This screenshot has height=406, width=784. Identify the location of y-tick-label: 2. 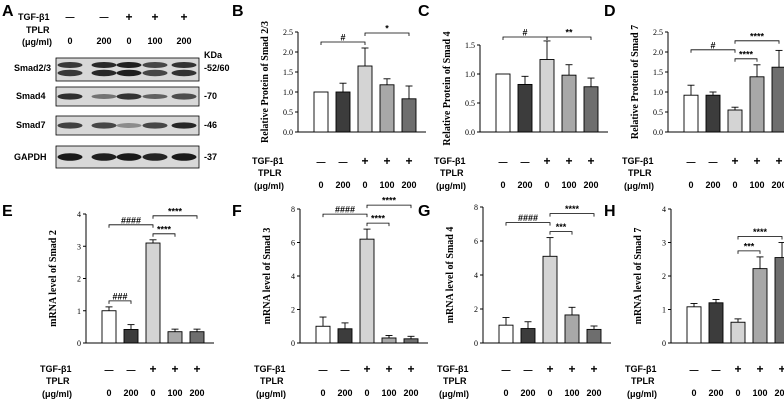
(476, 309).